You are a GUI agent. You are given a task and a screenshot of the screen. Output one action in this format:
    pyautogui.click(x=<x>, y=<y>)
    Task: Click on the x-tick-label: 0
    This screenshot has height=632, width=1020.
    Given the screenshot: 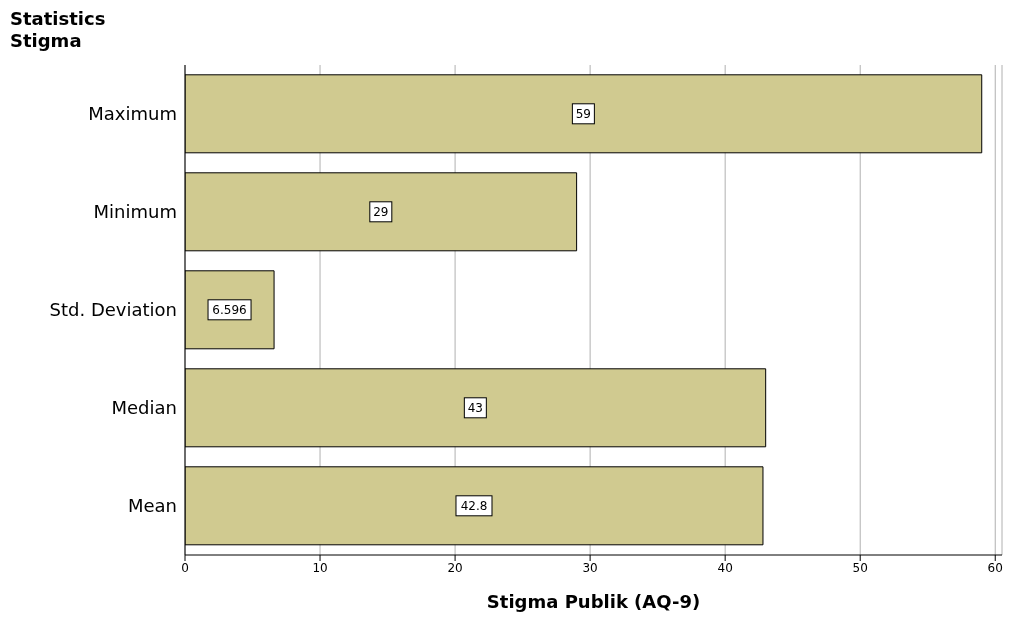 What is the action you would take?
    pyautogui.click(x=185, y=567)
    